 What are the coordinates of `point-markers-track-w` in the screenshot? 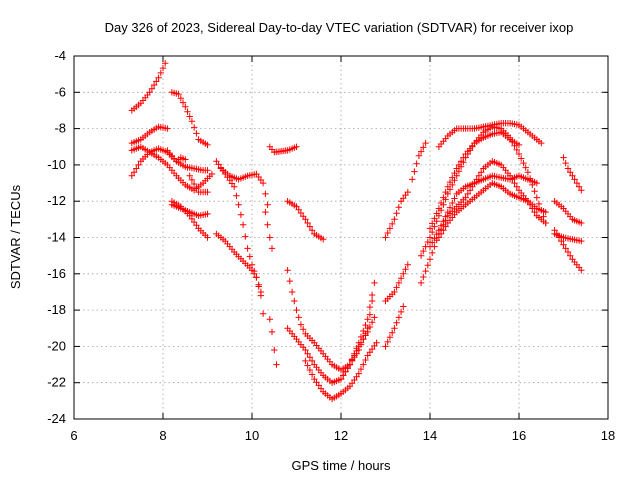 It's located at (419, 161).